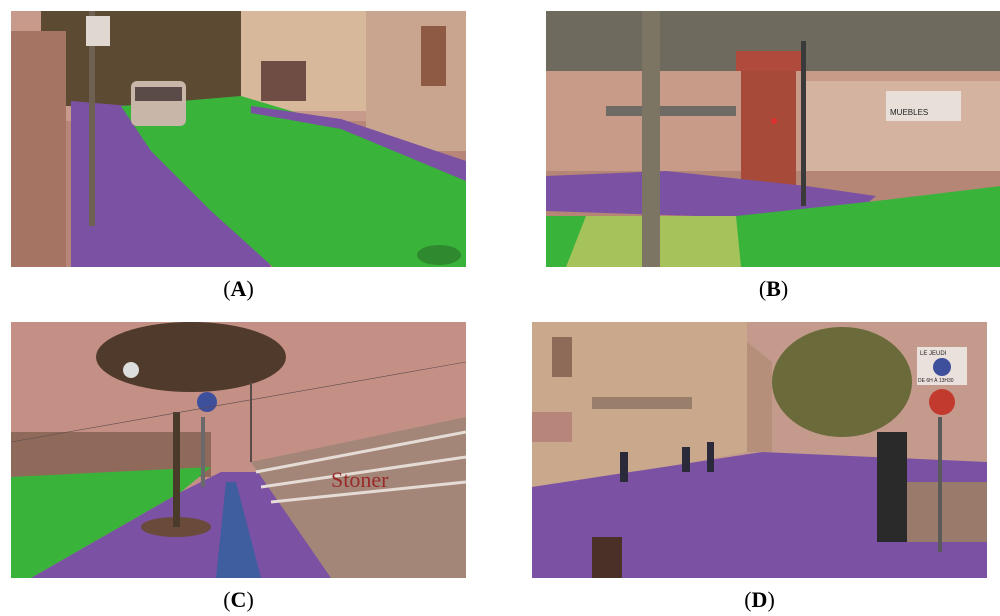 The height and width of the screenshot is (616, 1000). What do you see at coordinates (439, 255) in the screenshot?
I see `manhole` at bounding box center [439, 255].